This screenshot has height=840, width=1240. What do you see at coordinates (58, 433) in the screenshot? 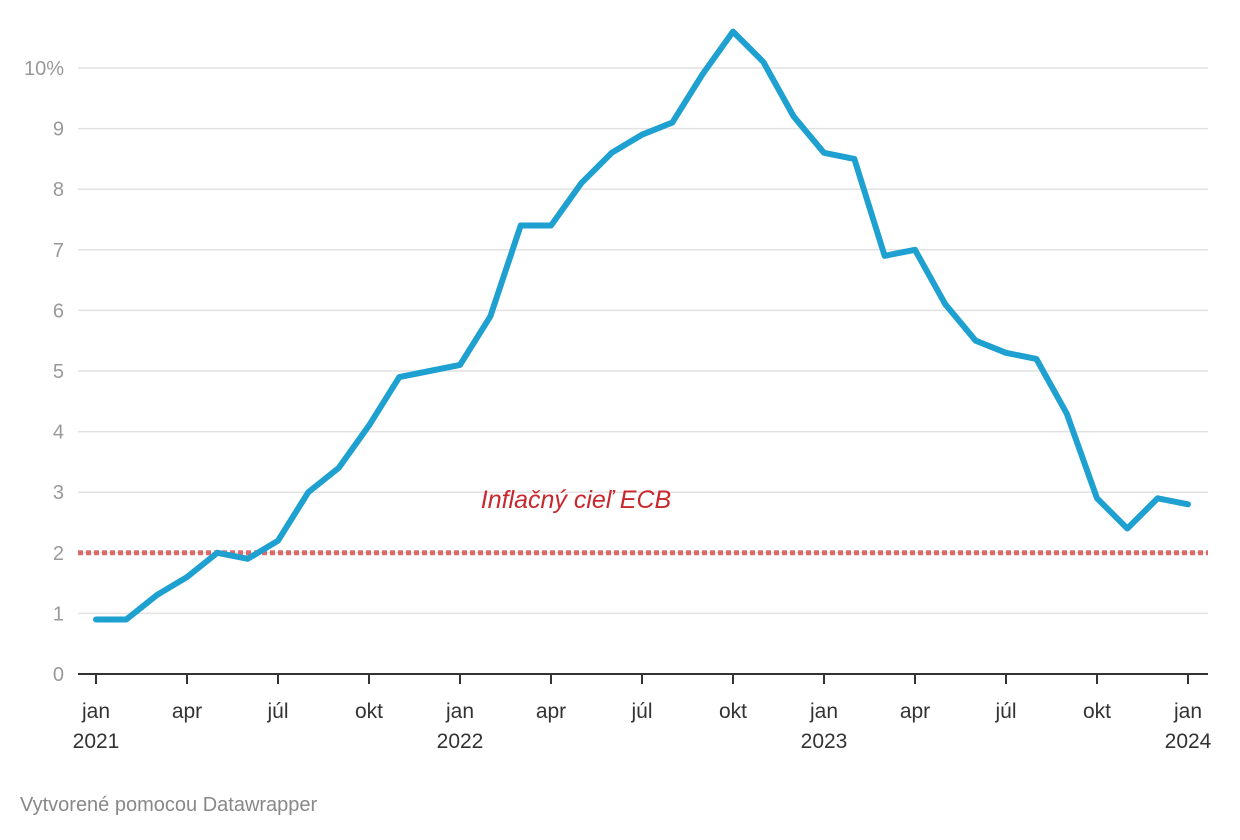
I see `y-tick-label: 4` at bounding box center [58, 433].